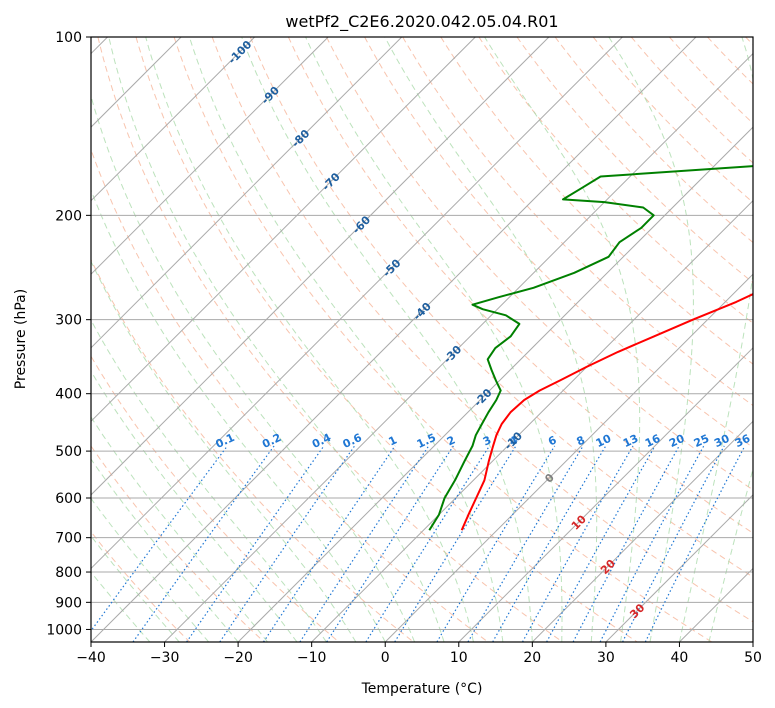 The width and height of the screenshot is (775, 708). Describe the element at coordinates (679, 658) in the screenshot. I see `x-tick-label: 40` at that location.